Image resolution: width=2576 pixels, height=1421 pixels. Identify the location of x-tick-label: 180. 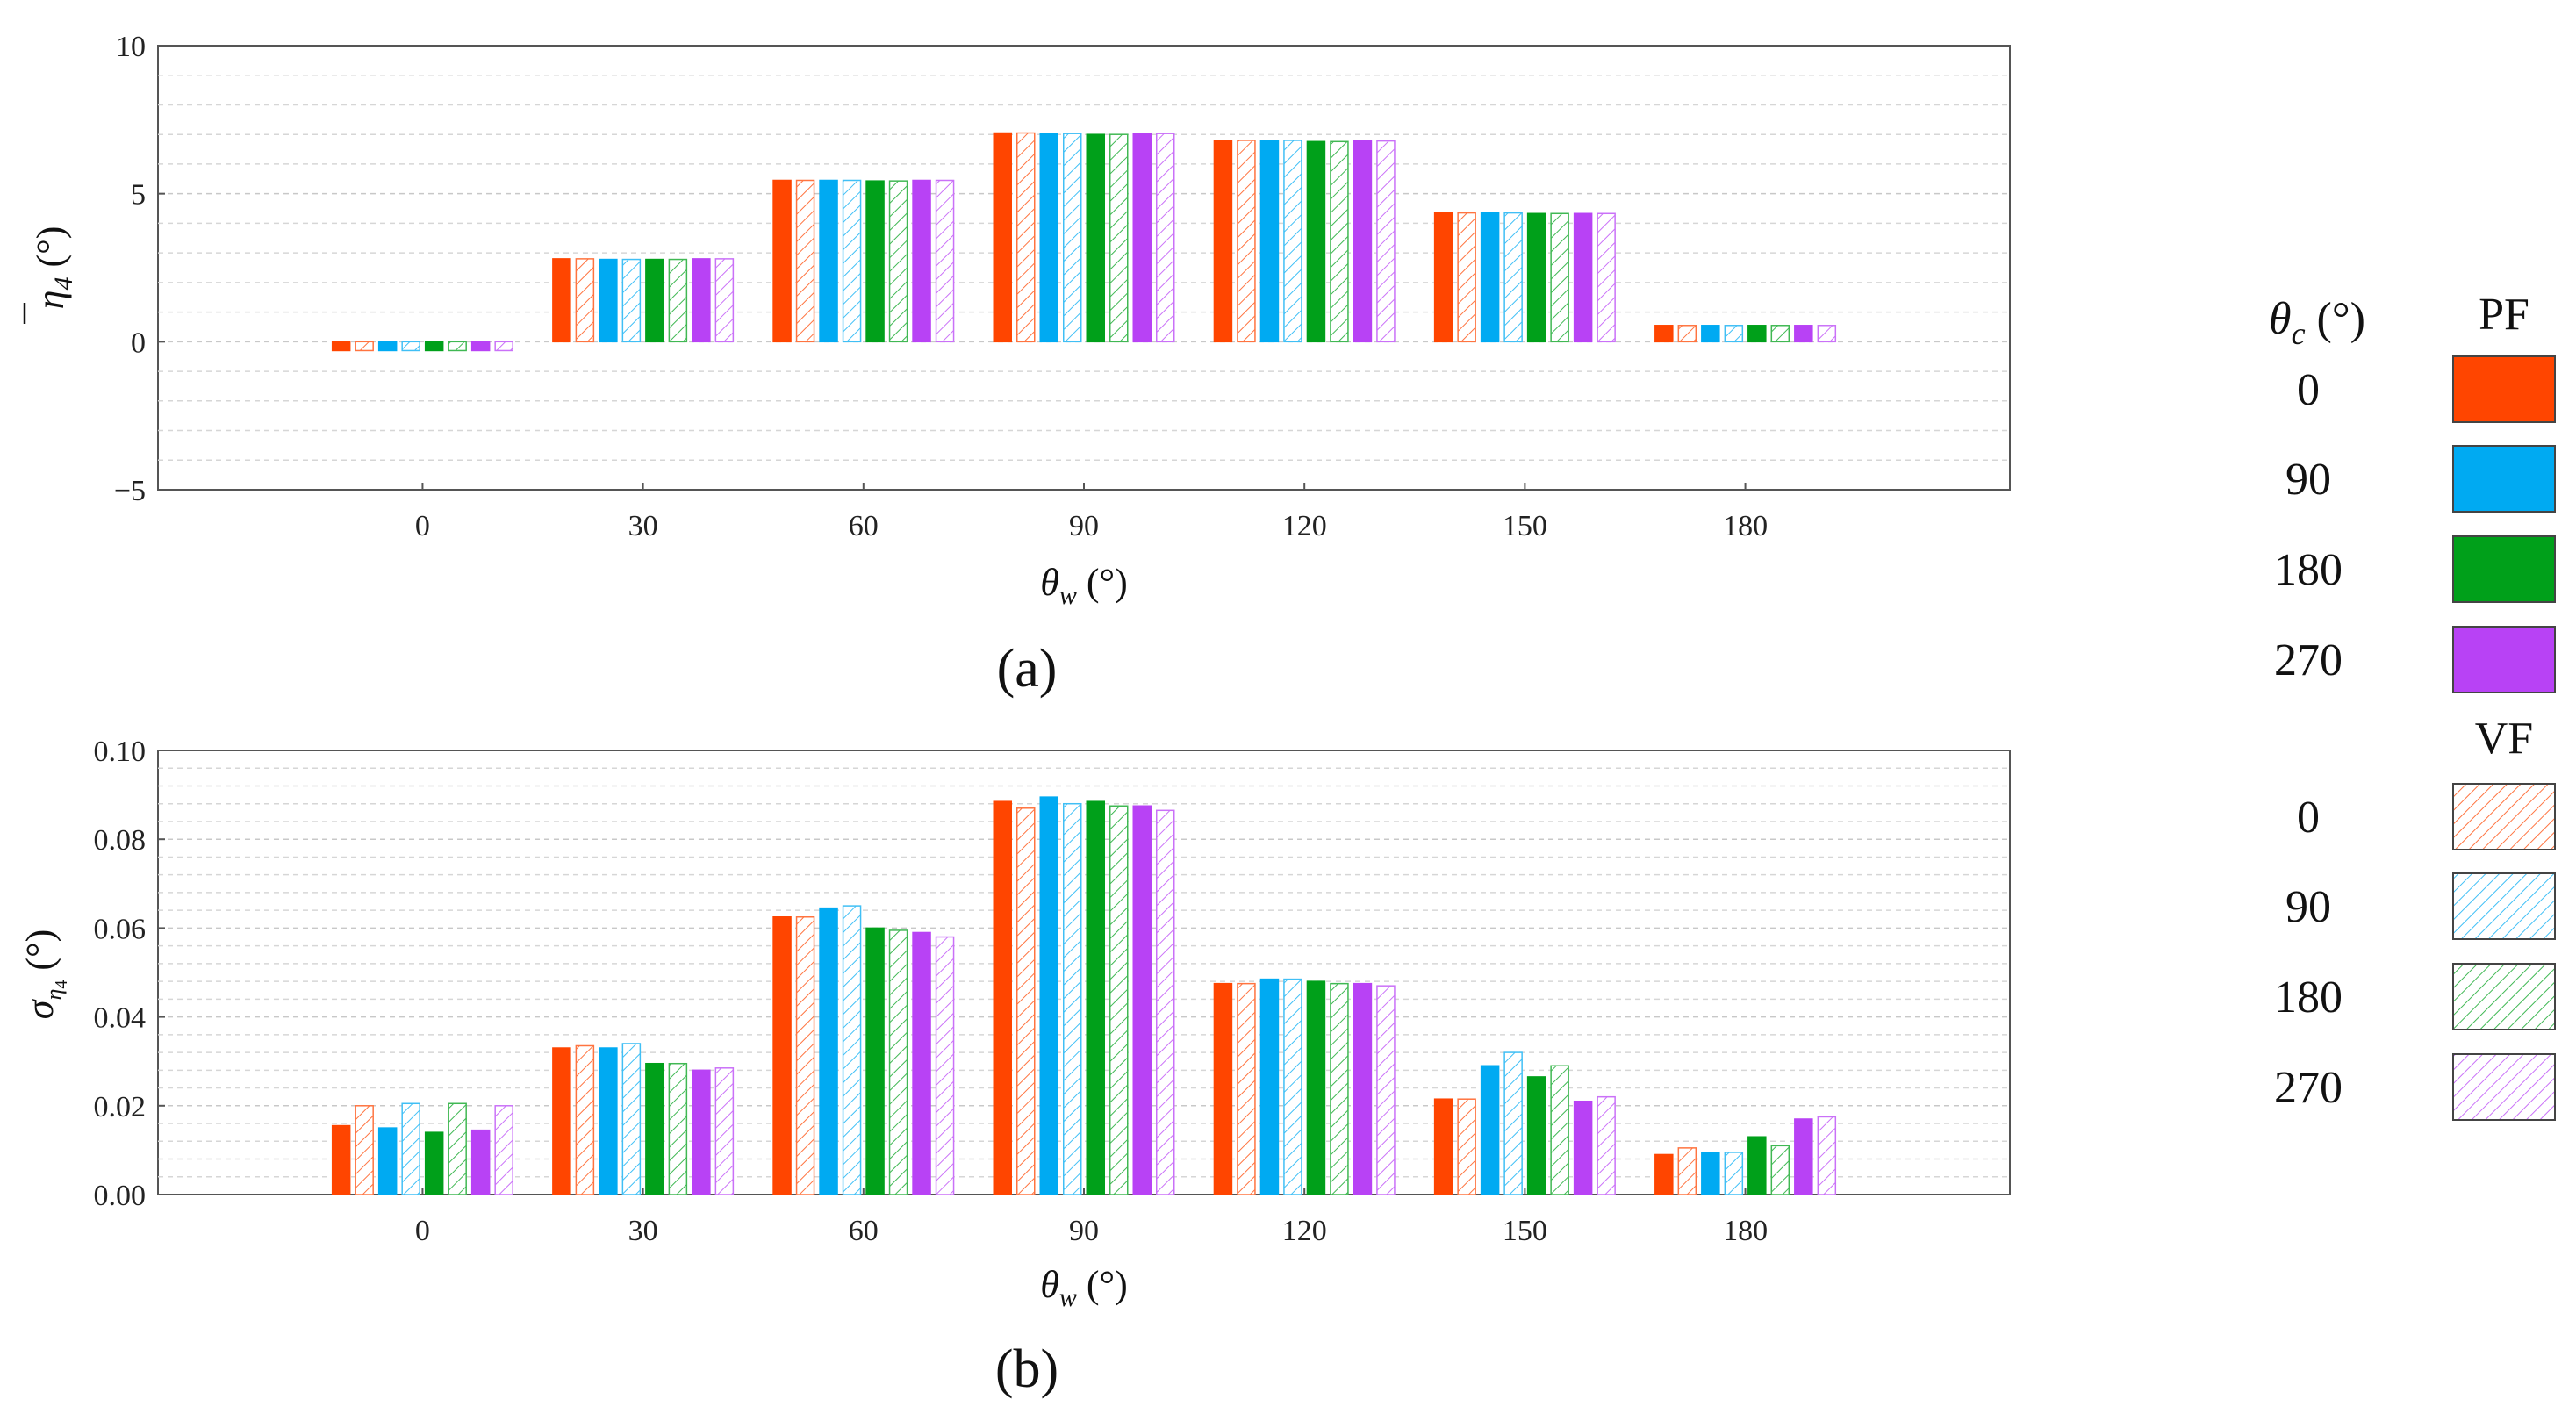
(1745, 526).